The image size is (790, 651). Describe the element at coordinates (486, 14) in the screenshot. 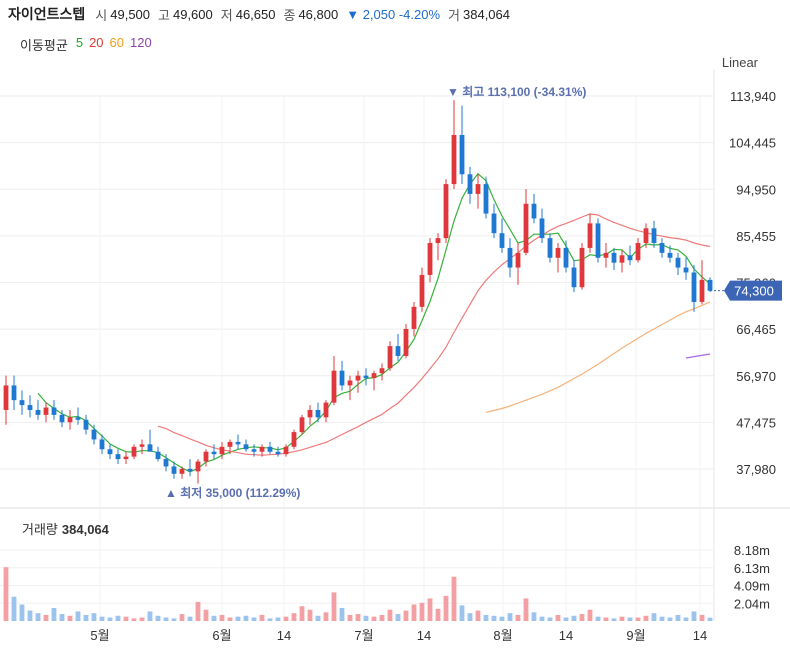

I see `volume-value: 384,064` at that location.